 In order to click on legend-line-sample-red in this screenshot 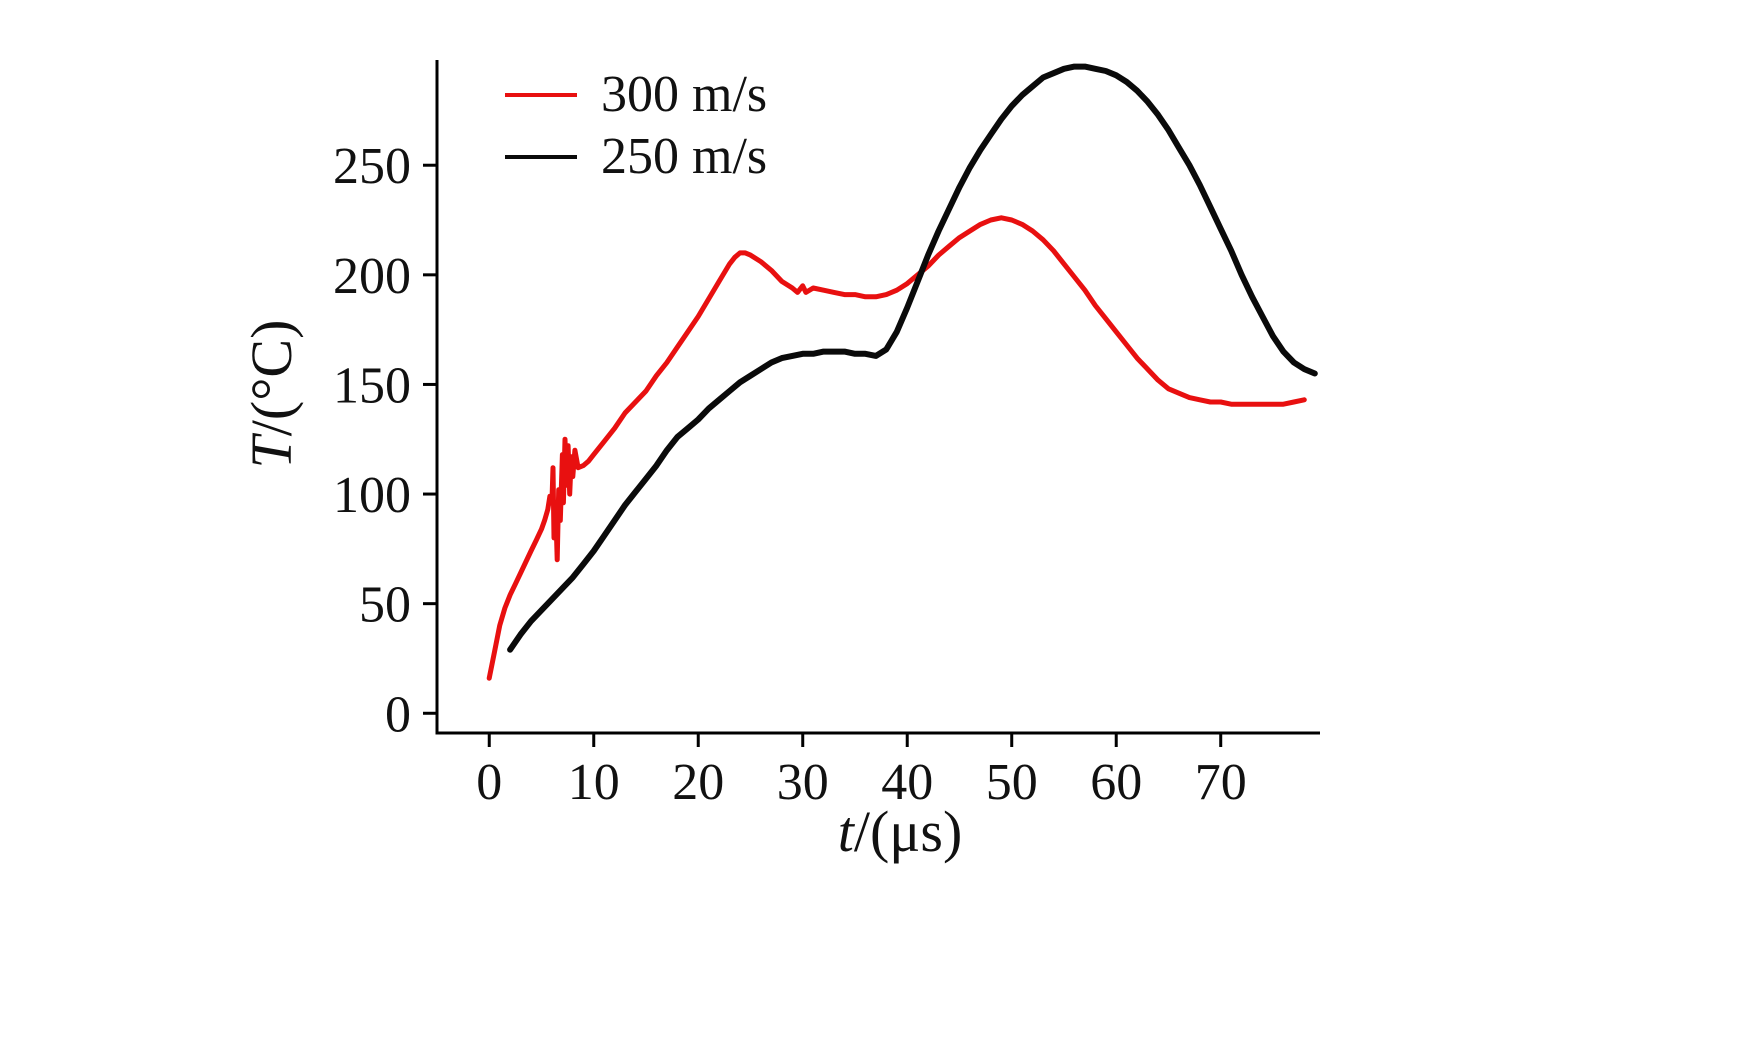, I will do `click(541, 95)`.